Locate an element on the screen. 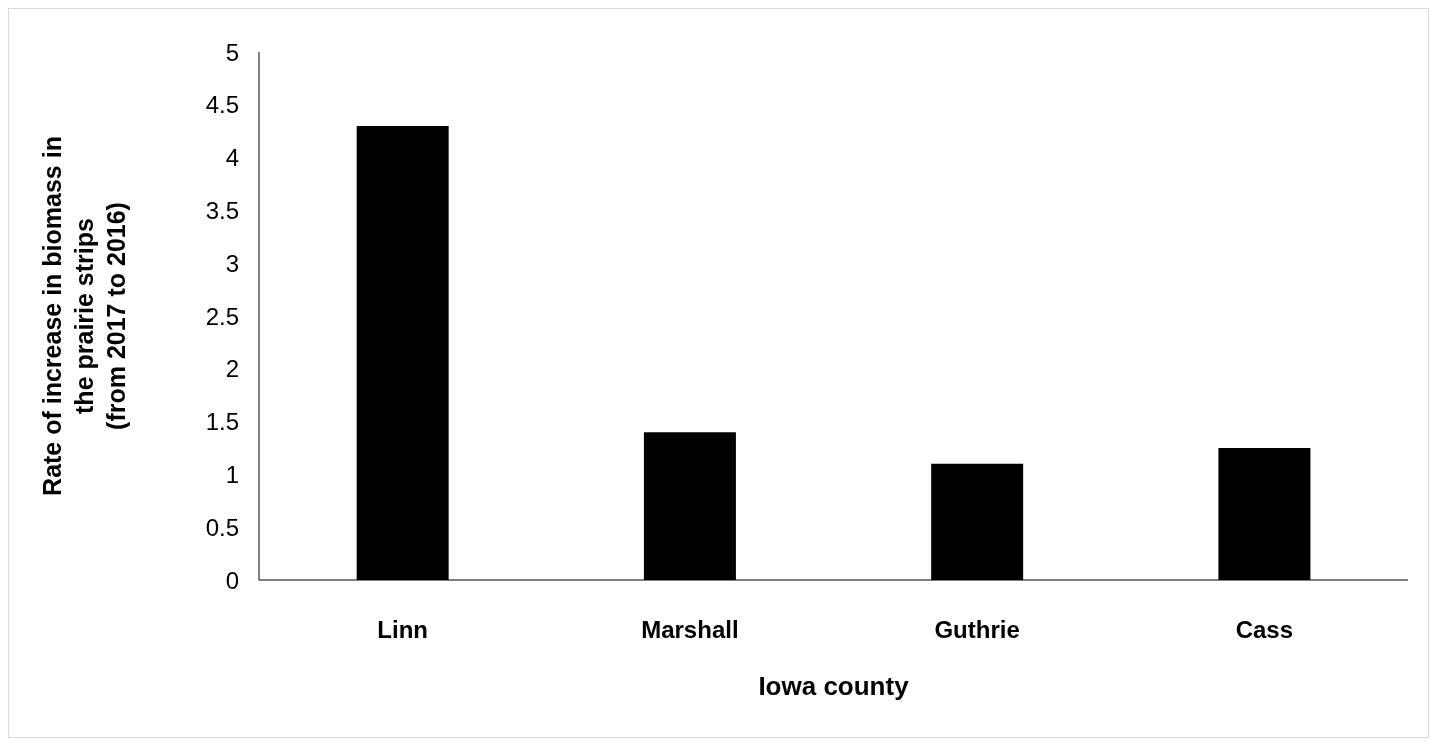 Image resolution: width=1437 pixels, height=746 pixels. y-tick-label: 3.5 is located at coordinates (222, 210).